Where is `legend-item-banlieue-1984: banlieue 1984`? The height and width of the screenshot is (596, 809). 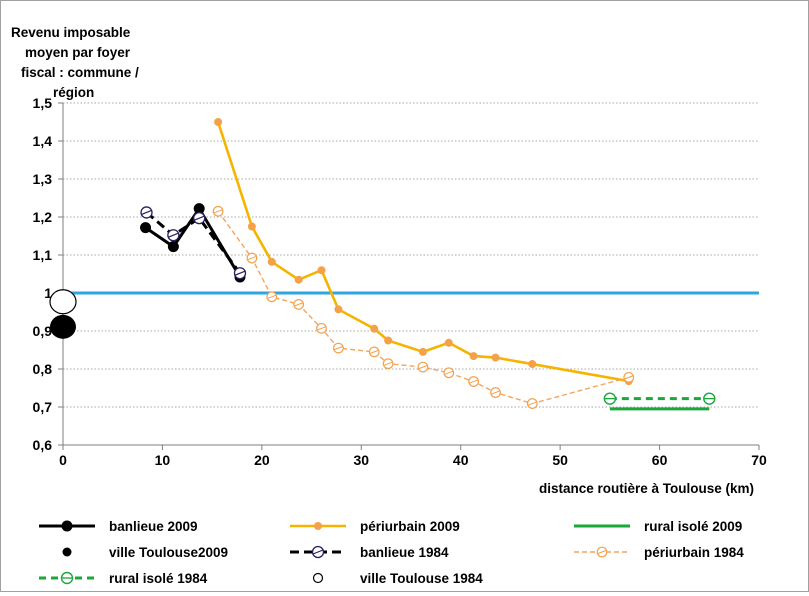 legend-item-banlieue-1984: banlieue 1984 is located at coordinates (369, 552).